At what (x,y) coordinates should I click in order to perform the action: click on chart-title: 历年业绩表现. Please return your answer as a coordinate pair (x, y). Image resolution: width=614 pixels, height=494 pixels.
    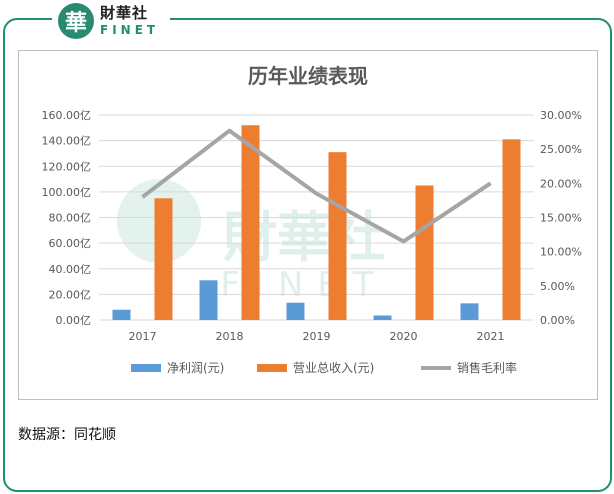
    Looking at the image, I should click on (308, 76).